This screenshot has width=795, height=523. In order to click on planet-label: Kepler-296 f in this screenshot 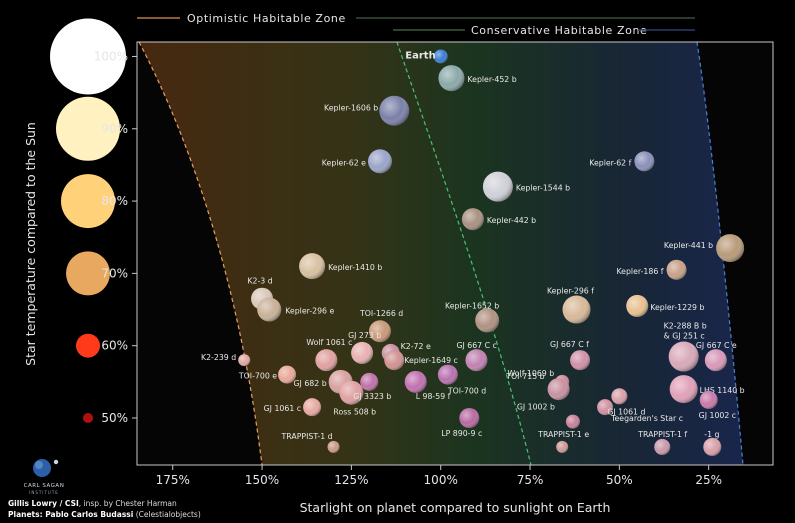, I will do `click(570, 291)`.